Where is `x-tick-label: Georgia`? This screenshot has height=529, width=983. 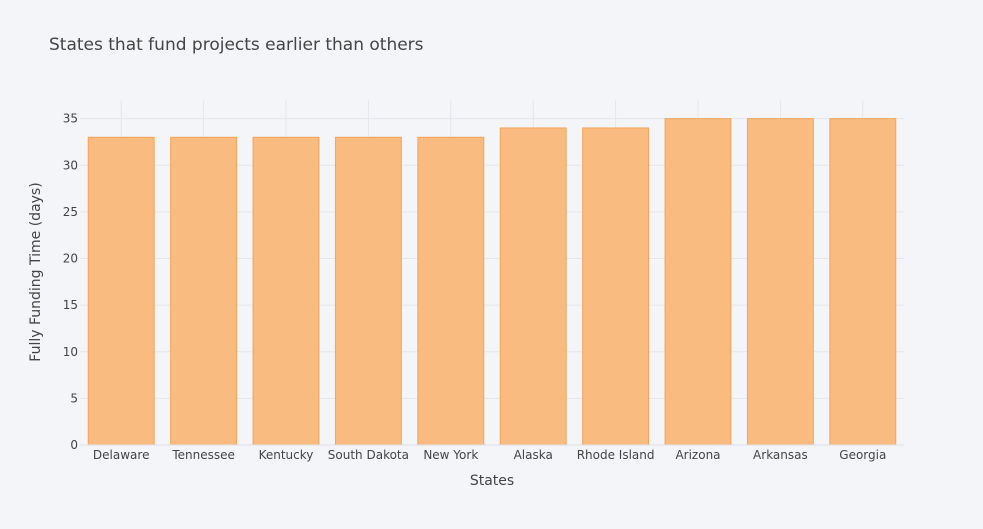
x-tick-label: Georgia is located at coordinates (862, 455).